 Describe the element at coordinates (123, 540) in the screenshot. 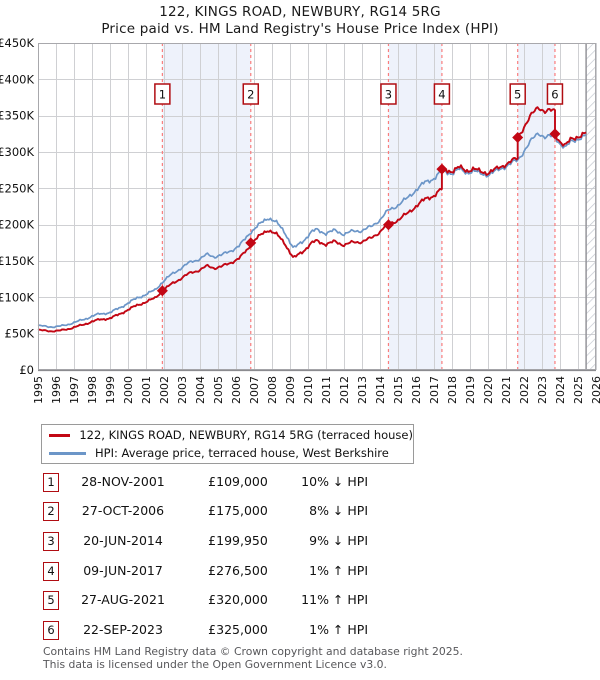

I see `transaction-date: 20-JUN-2014` at that location.